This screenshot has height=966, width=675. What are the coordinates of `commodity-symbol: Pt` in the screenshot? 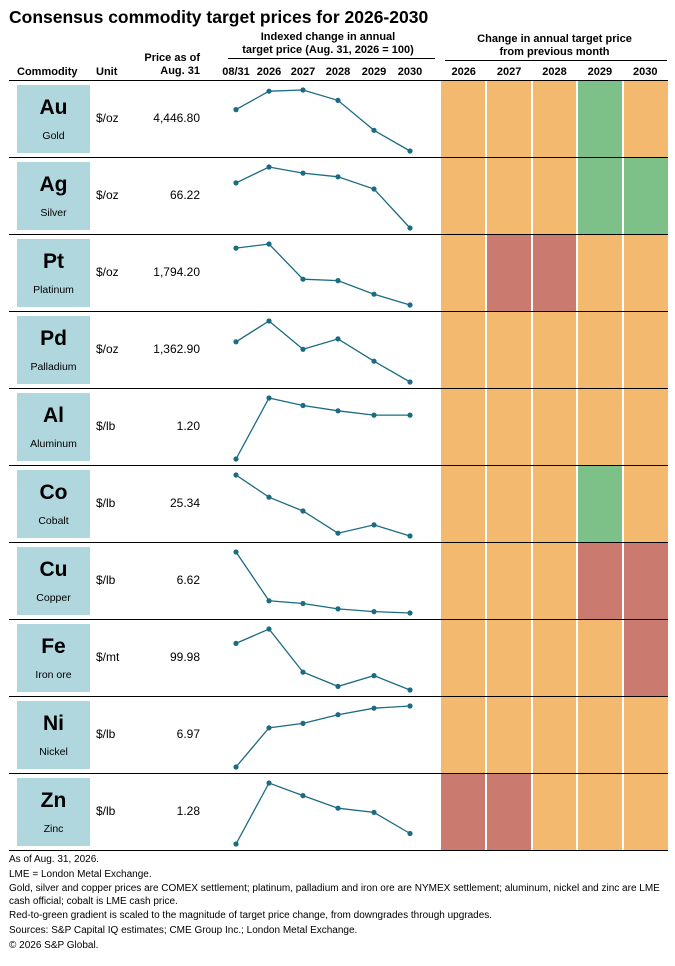 It's located at (53, 261).